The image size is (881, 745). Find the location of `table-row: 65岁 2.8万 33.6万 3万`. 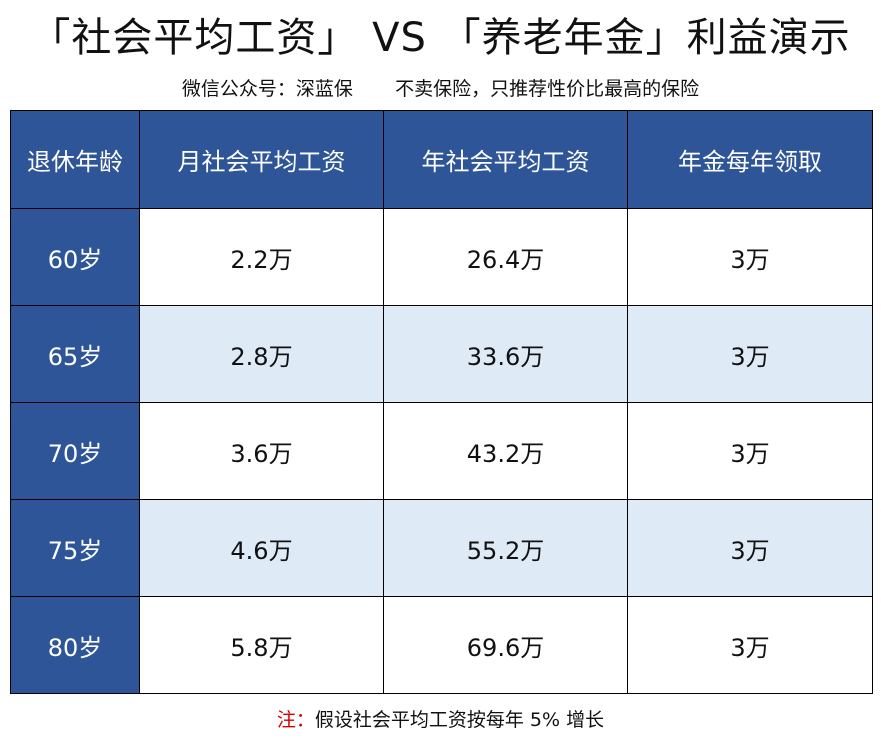

table-row: 65岁 2.8万 33.6万 3万 is located at coordinates (441, 354).